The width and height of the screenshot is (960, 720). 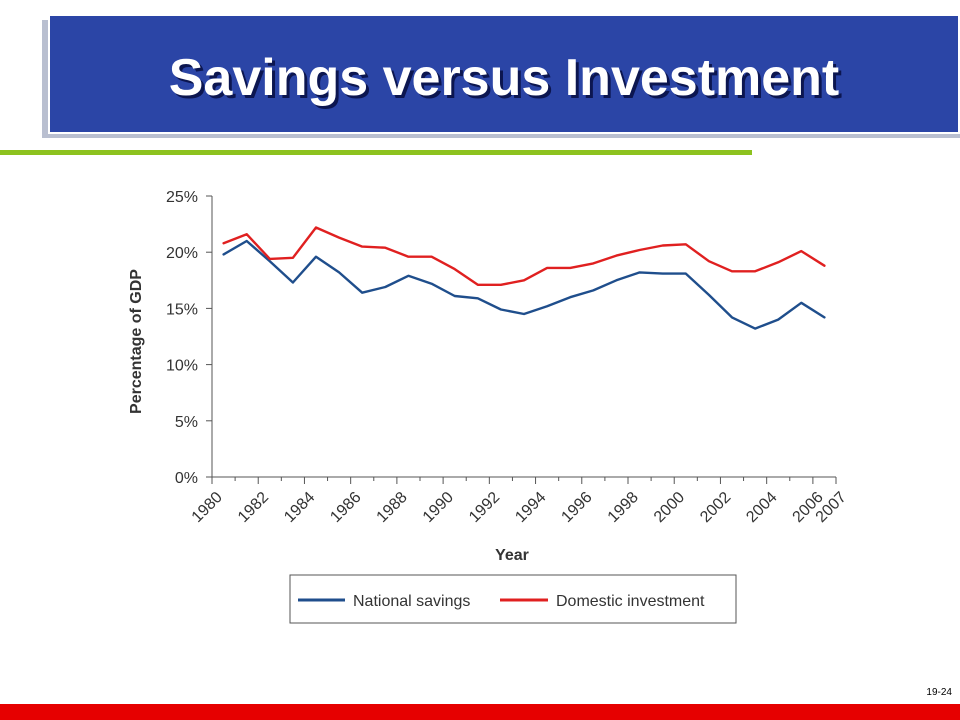 What do you see at coordinates (669, 507) in the screenshot?
I see `x-tick-label: 2000` at bounding box center [669, 507].